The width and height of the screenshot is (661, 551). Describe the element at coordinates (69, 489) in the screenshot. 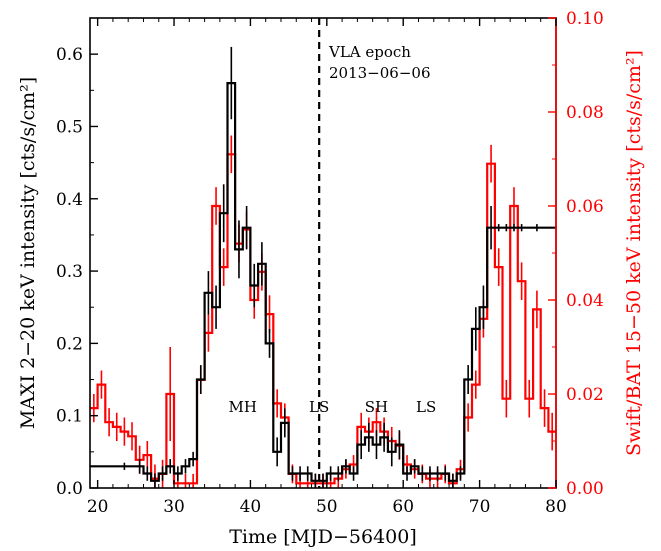

I see `left-y-tick-label: 0.0` at that location.